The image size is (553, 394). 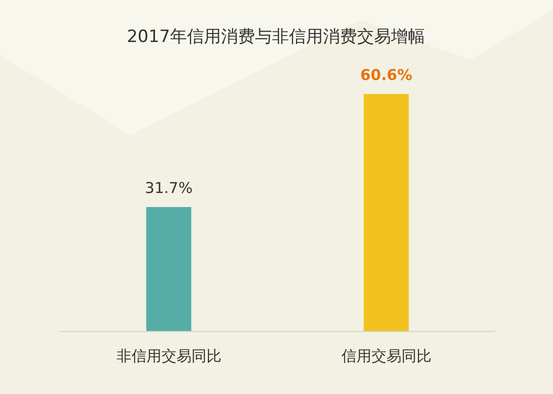 What do you see at coordinates (276, 37) in the screenshot?
I see `title: 2017年信用消费与非信用消费交易增幅` at bounding box center [276, 37].